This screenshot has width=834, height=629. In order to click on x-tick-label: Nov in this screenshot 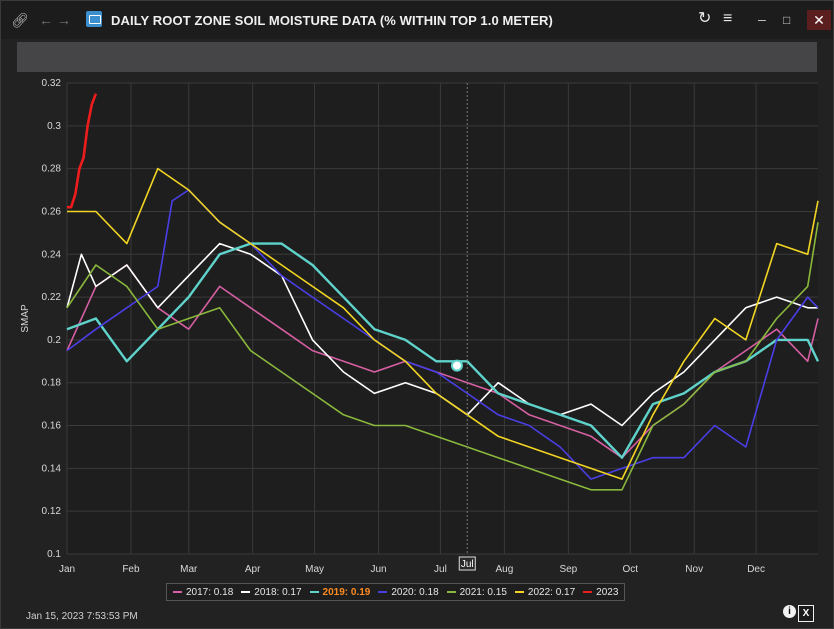, I will do `click(694, 569)`.